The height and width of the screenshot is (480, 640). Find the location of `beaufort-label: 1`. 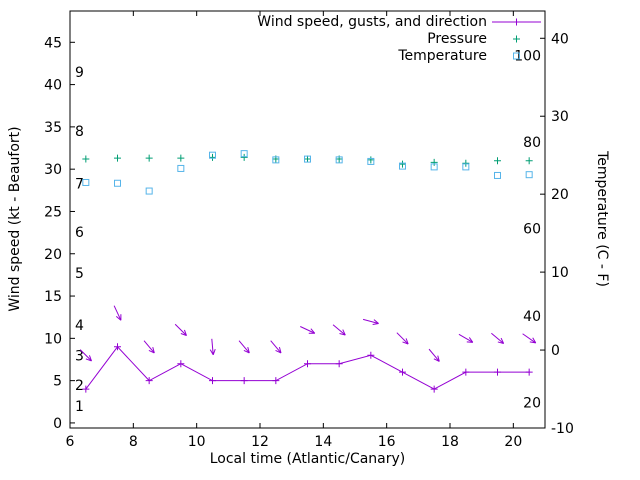

beaufort-label: 1 is located at coordinates (79, 407).